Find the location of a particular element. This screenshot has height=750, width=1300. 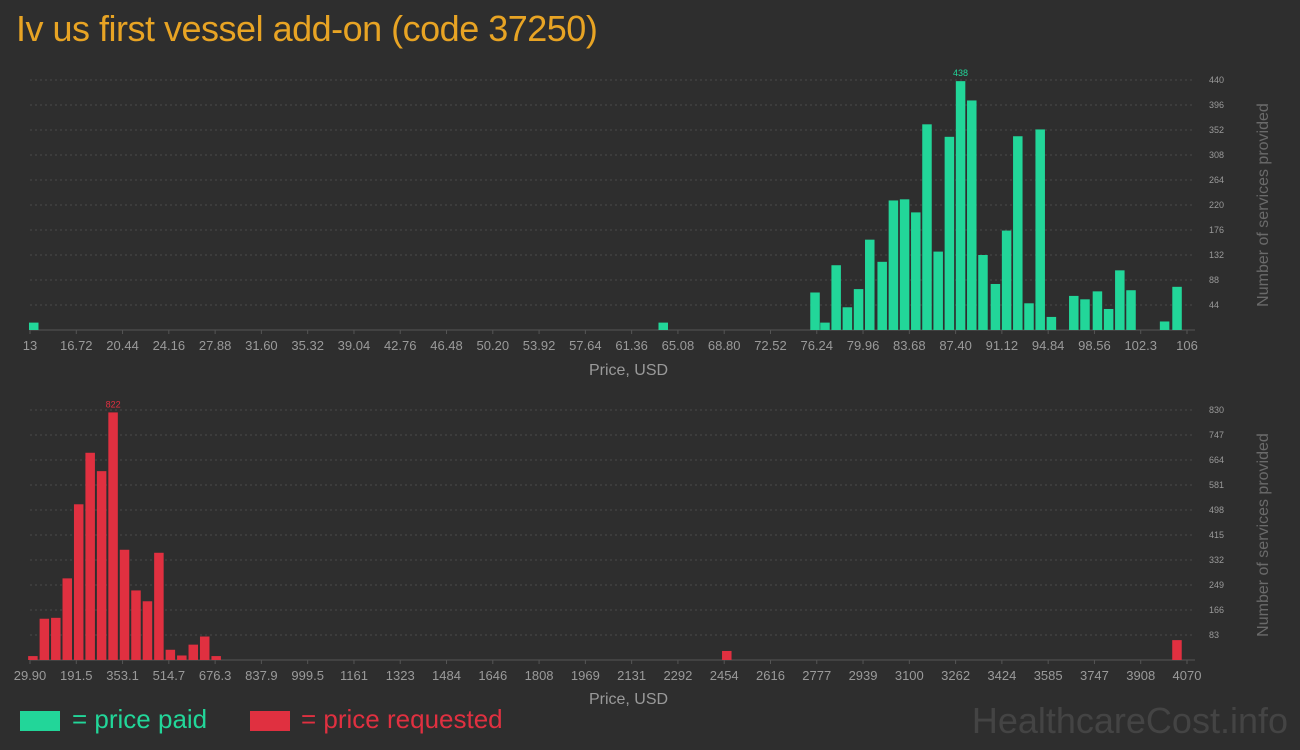

x-tick-label: 39.04 is located at coordinates (354, 345).